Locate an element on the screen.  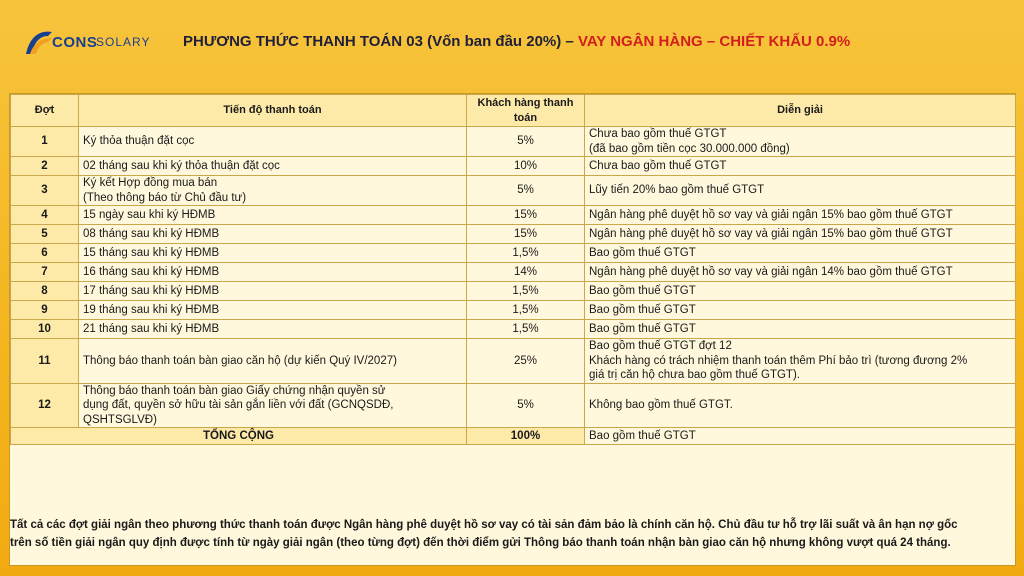
row-tien-do: Ký thỏa thuận đặt cọc is located at coordinates (272, 141).